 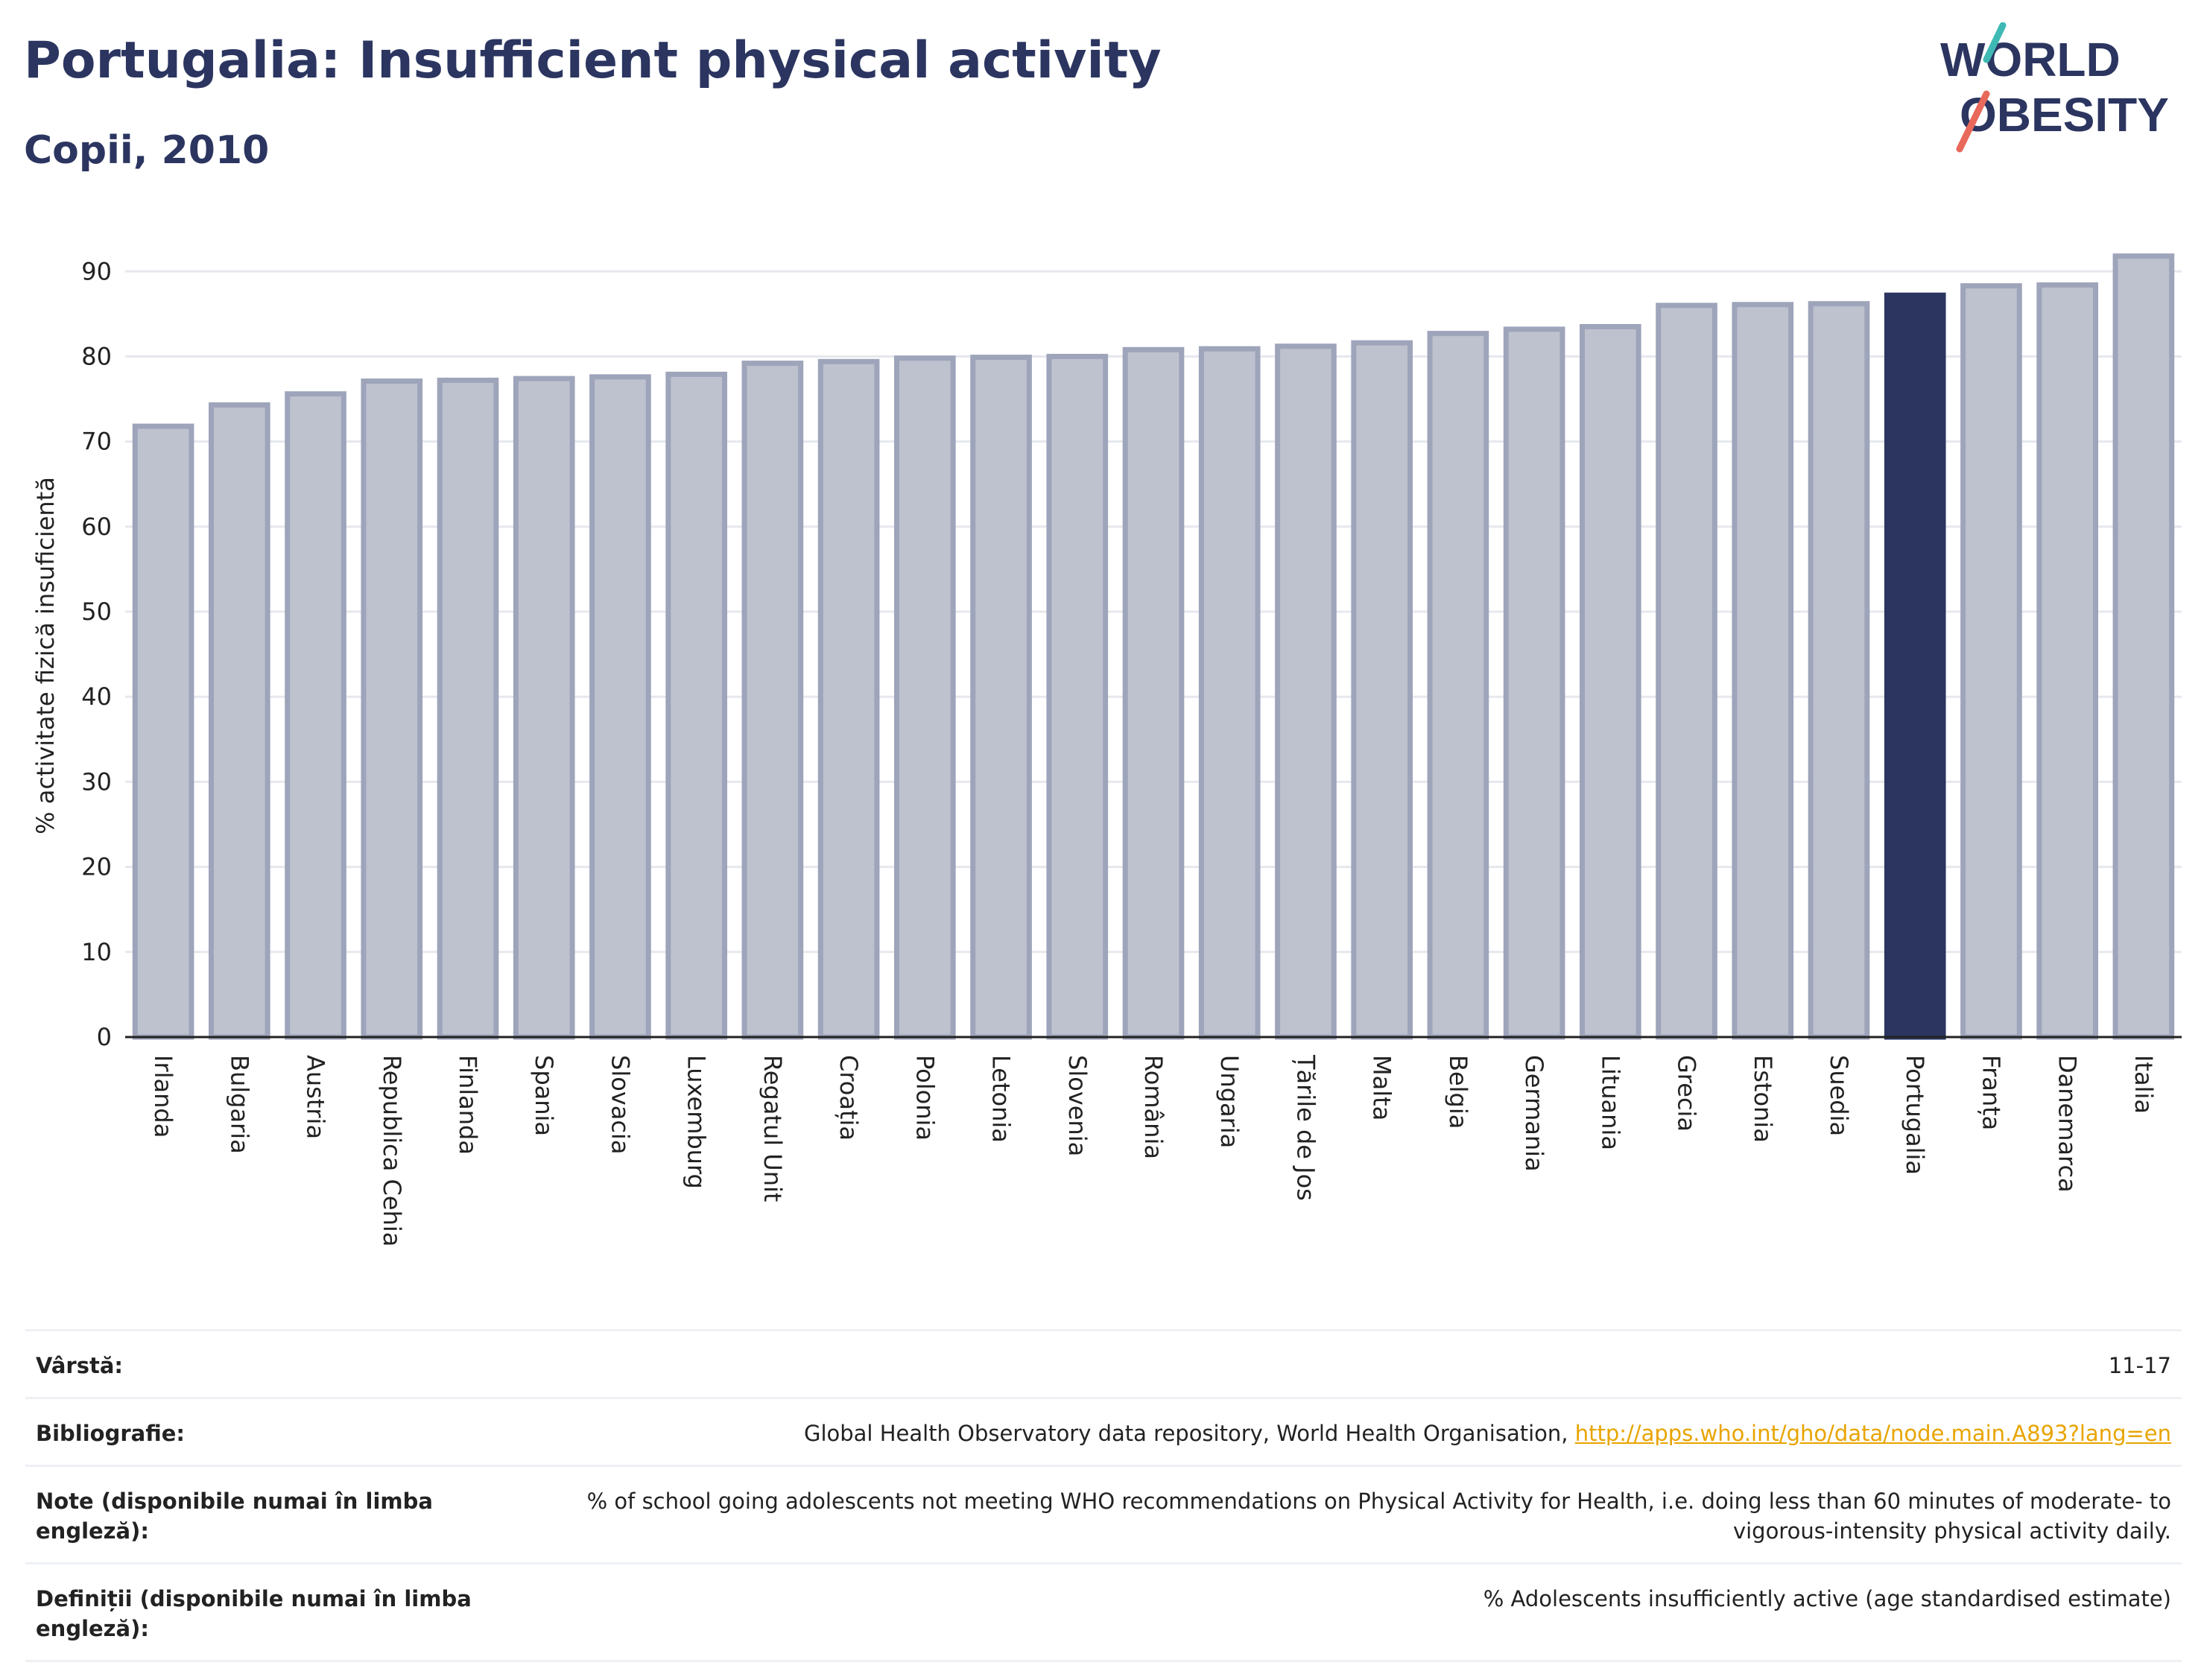 I want to click on x-tick-label: Suedia, so click(x=1839, y=1095).